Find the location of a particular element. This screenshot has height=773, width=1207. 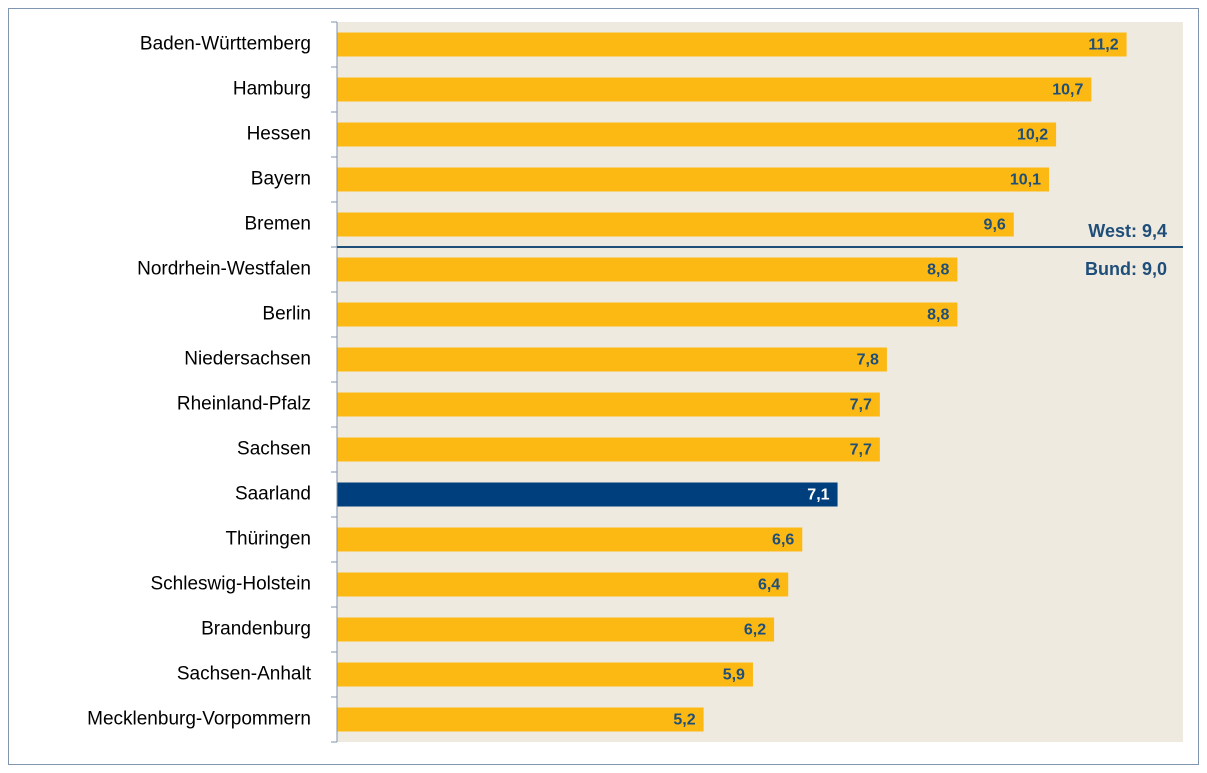

value-label: 6,6 is located at coordinates (783, 540).